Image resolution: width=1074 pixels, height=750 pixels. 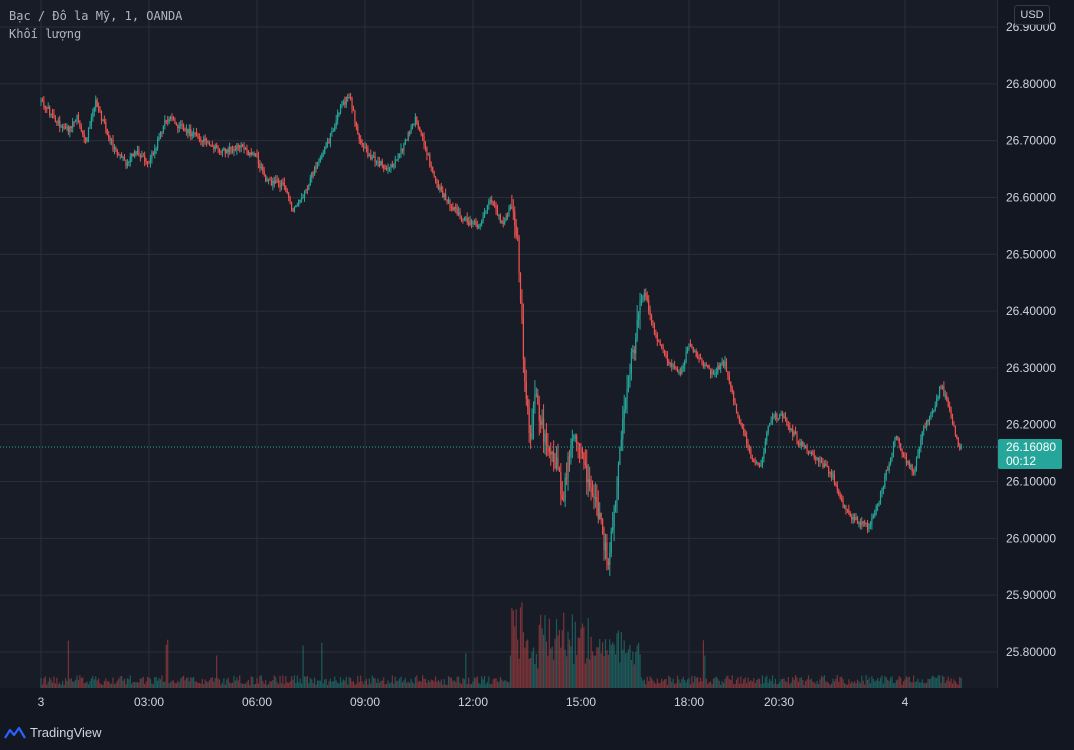 What do you see at coordinates (1031, 652) in the screenshot?
I see `price-tick-label: 25.80000` at bounding box center [1031, 652].